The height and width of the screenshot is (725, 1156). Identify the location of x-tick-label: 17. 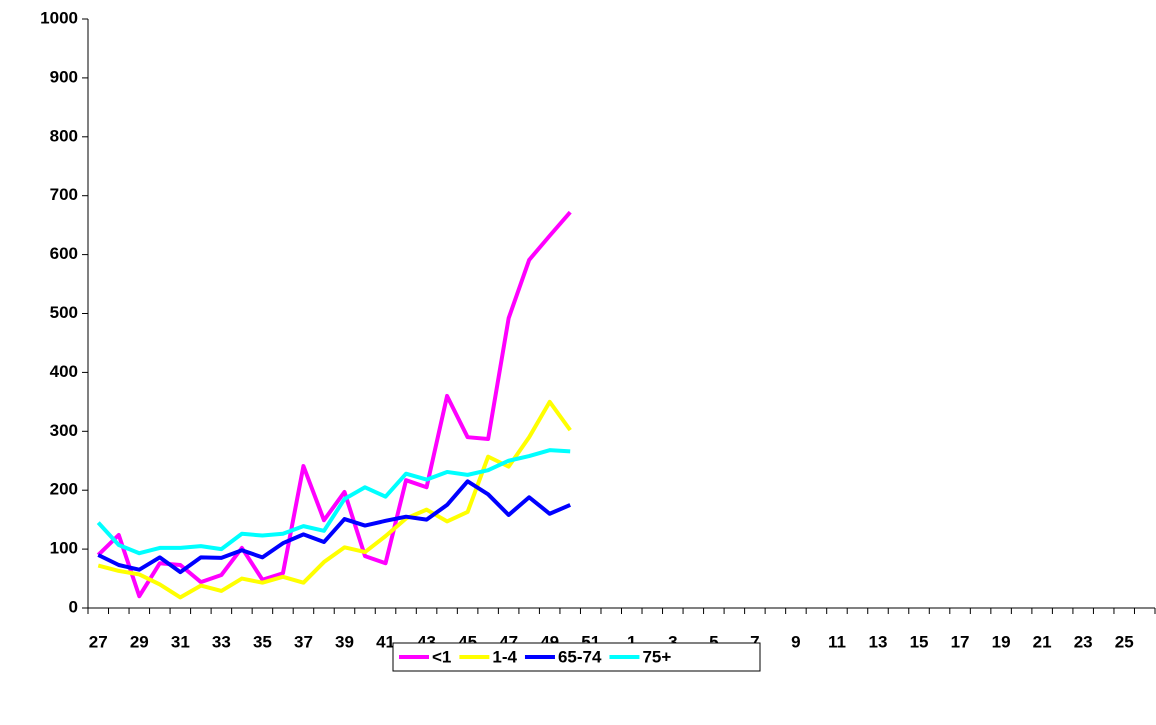
(960, 641).